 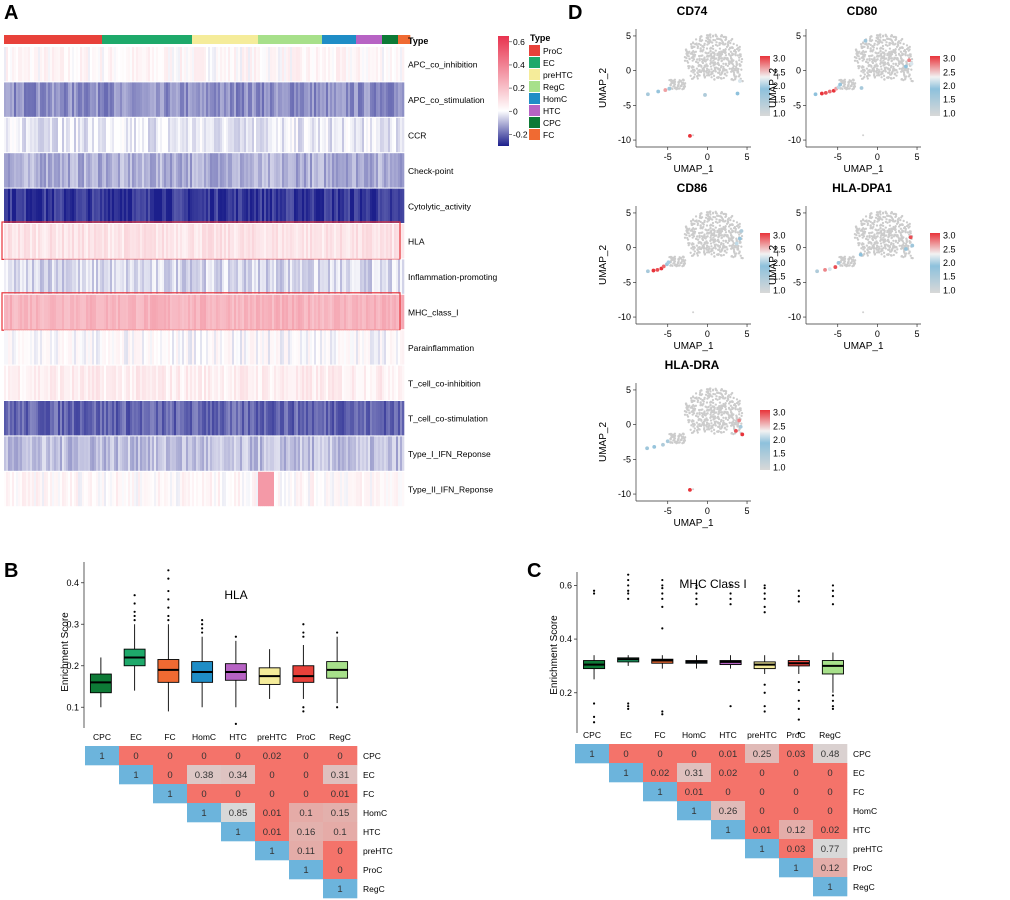 What do you see at coordinates (829, 792) in the screenshot?
I see `matrix-value: 0` at bounding box center [829, 792].